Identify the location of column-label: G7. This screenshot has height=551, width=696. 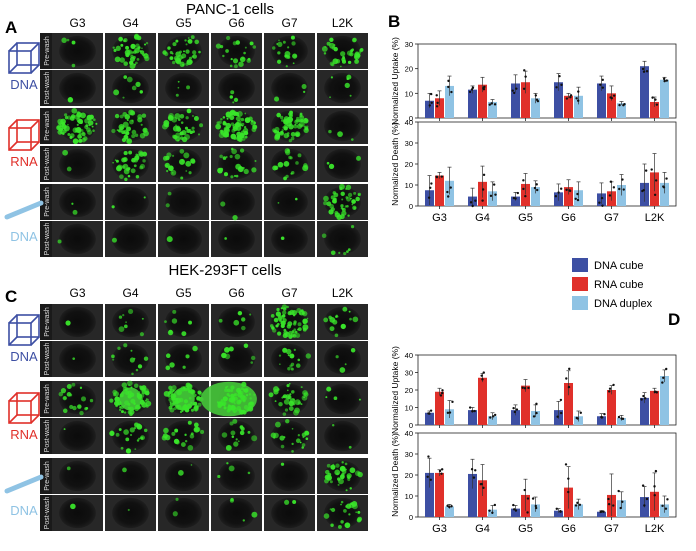
(289, 293).